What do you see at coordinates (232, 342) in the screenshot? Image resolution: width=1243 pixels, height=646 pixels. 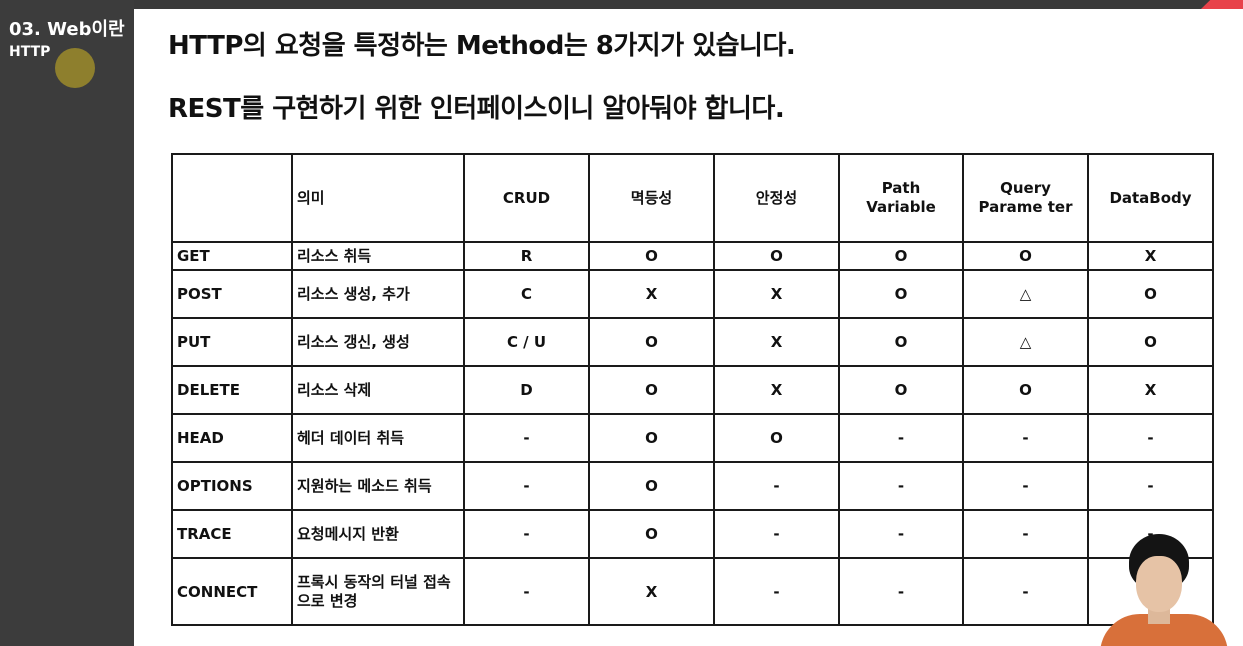 I see `cell-method: PUT` at bounding box center [232, 342].